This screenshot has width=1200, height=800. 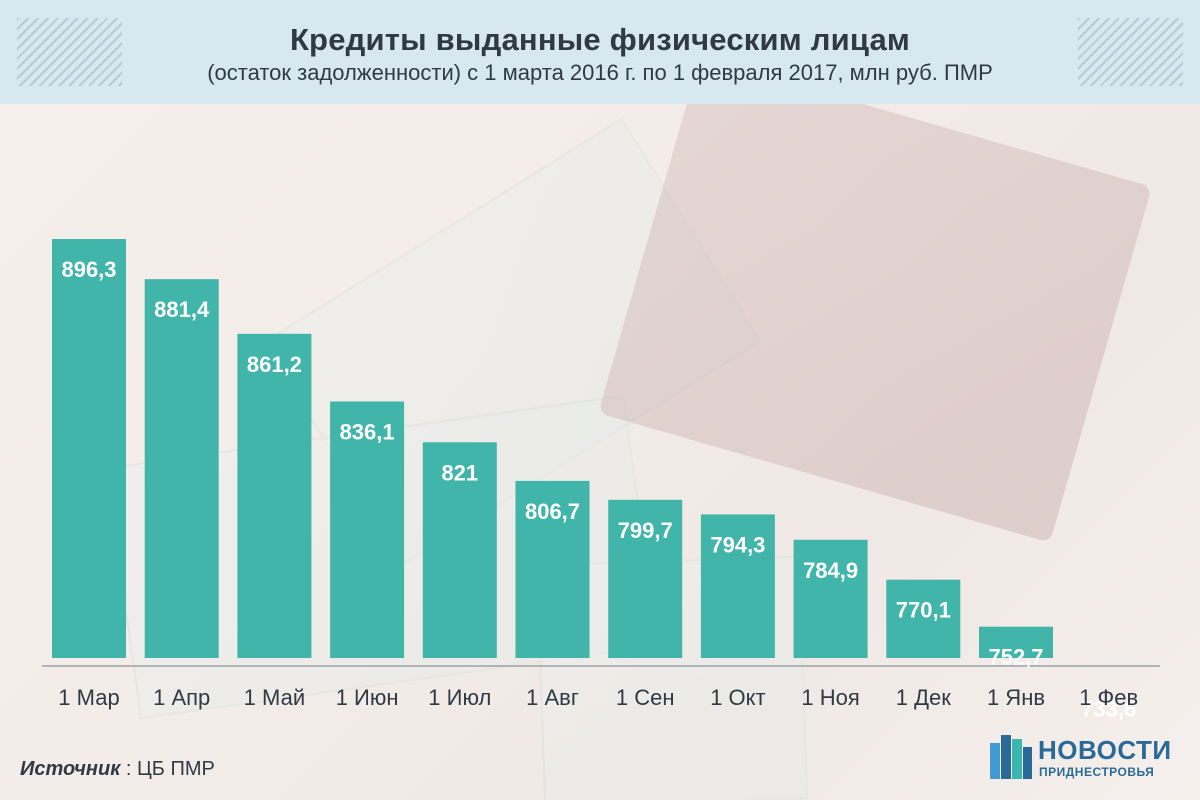 What do you see at coordinates (88, 269) in the screenshot?
I see `bar-value-label: 896,3` at bounding box center [88, 269].